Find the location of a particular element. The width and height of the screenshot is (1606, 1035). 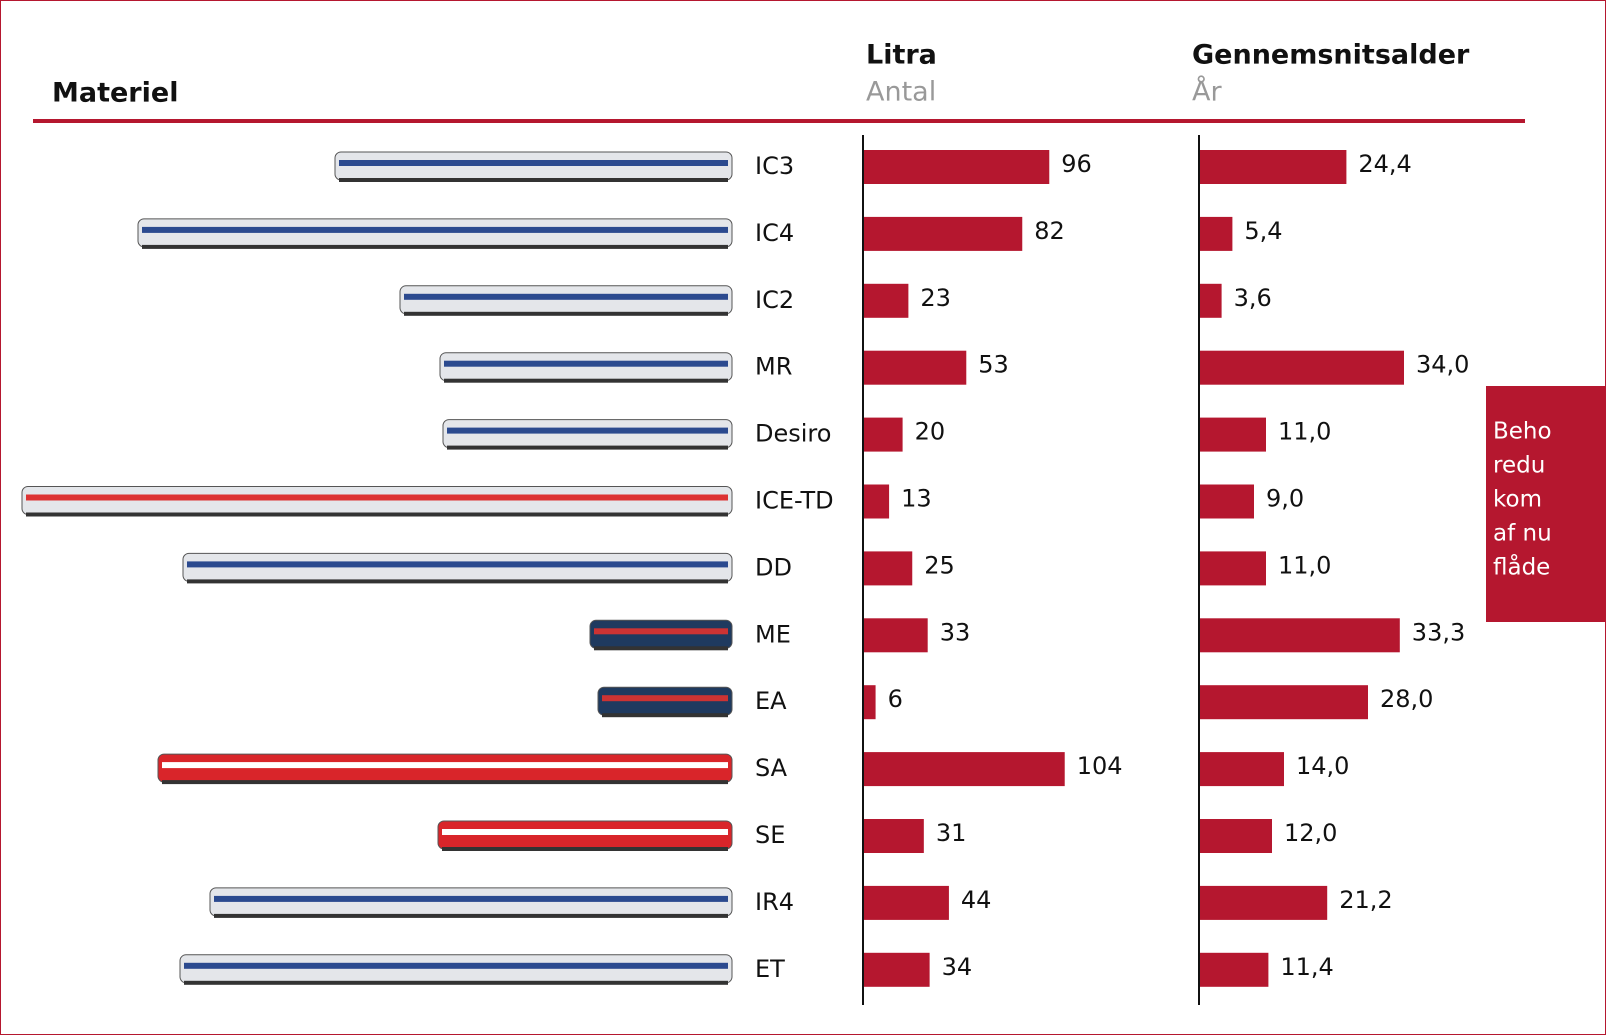

category-label: IC2 is located at coordinates (774, 300).